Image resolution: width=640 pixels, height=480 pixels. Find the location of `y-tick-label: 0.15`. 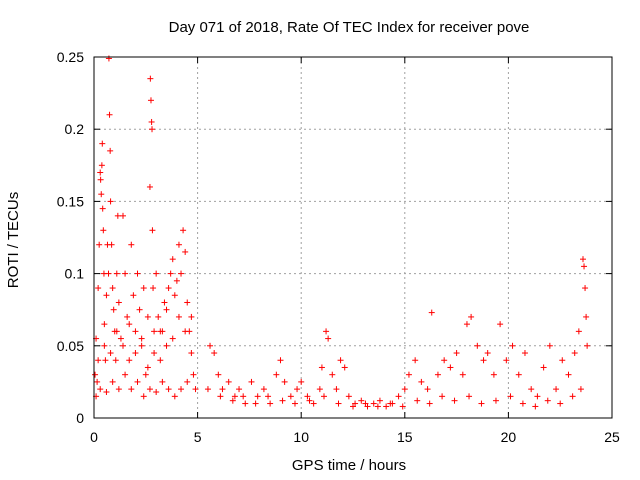

y-tick-label: 0.15 is located at coordinates (70, 201).